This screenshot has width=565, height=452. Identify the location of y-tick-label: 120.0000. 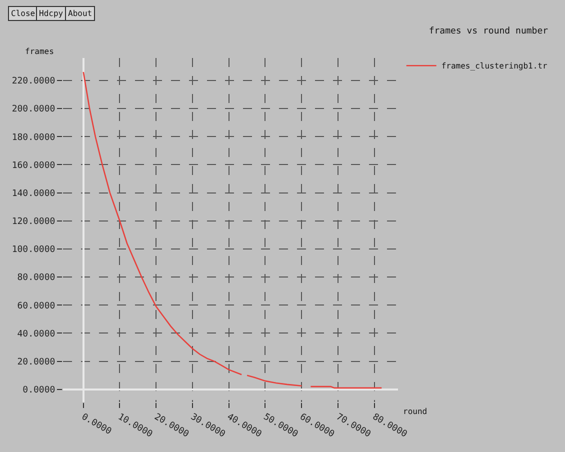
(34, 222).